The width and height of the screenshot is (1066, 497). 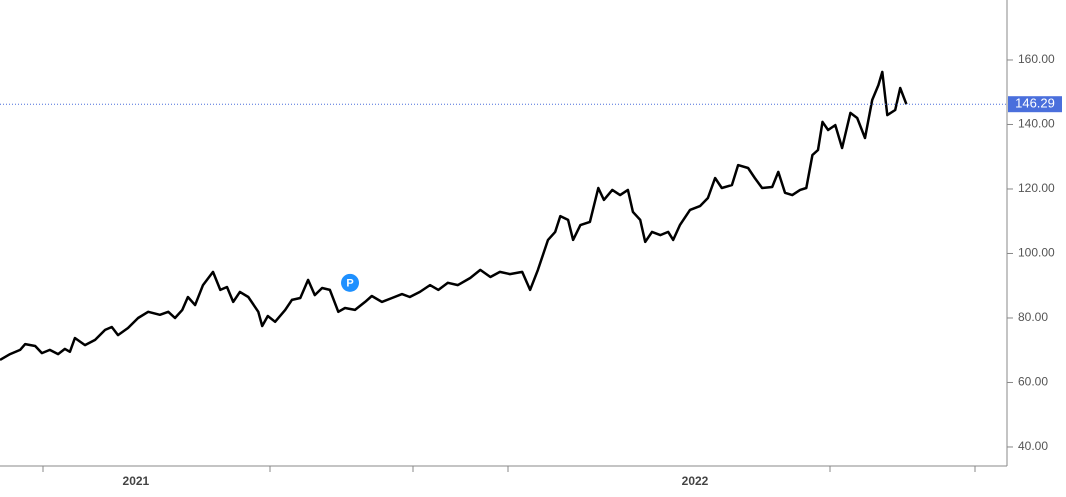 I want to click on annotation-marker, so click(x=350, y=282).